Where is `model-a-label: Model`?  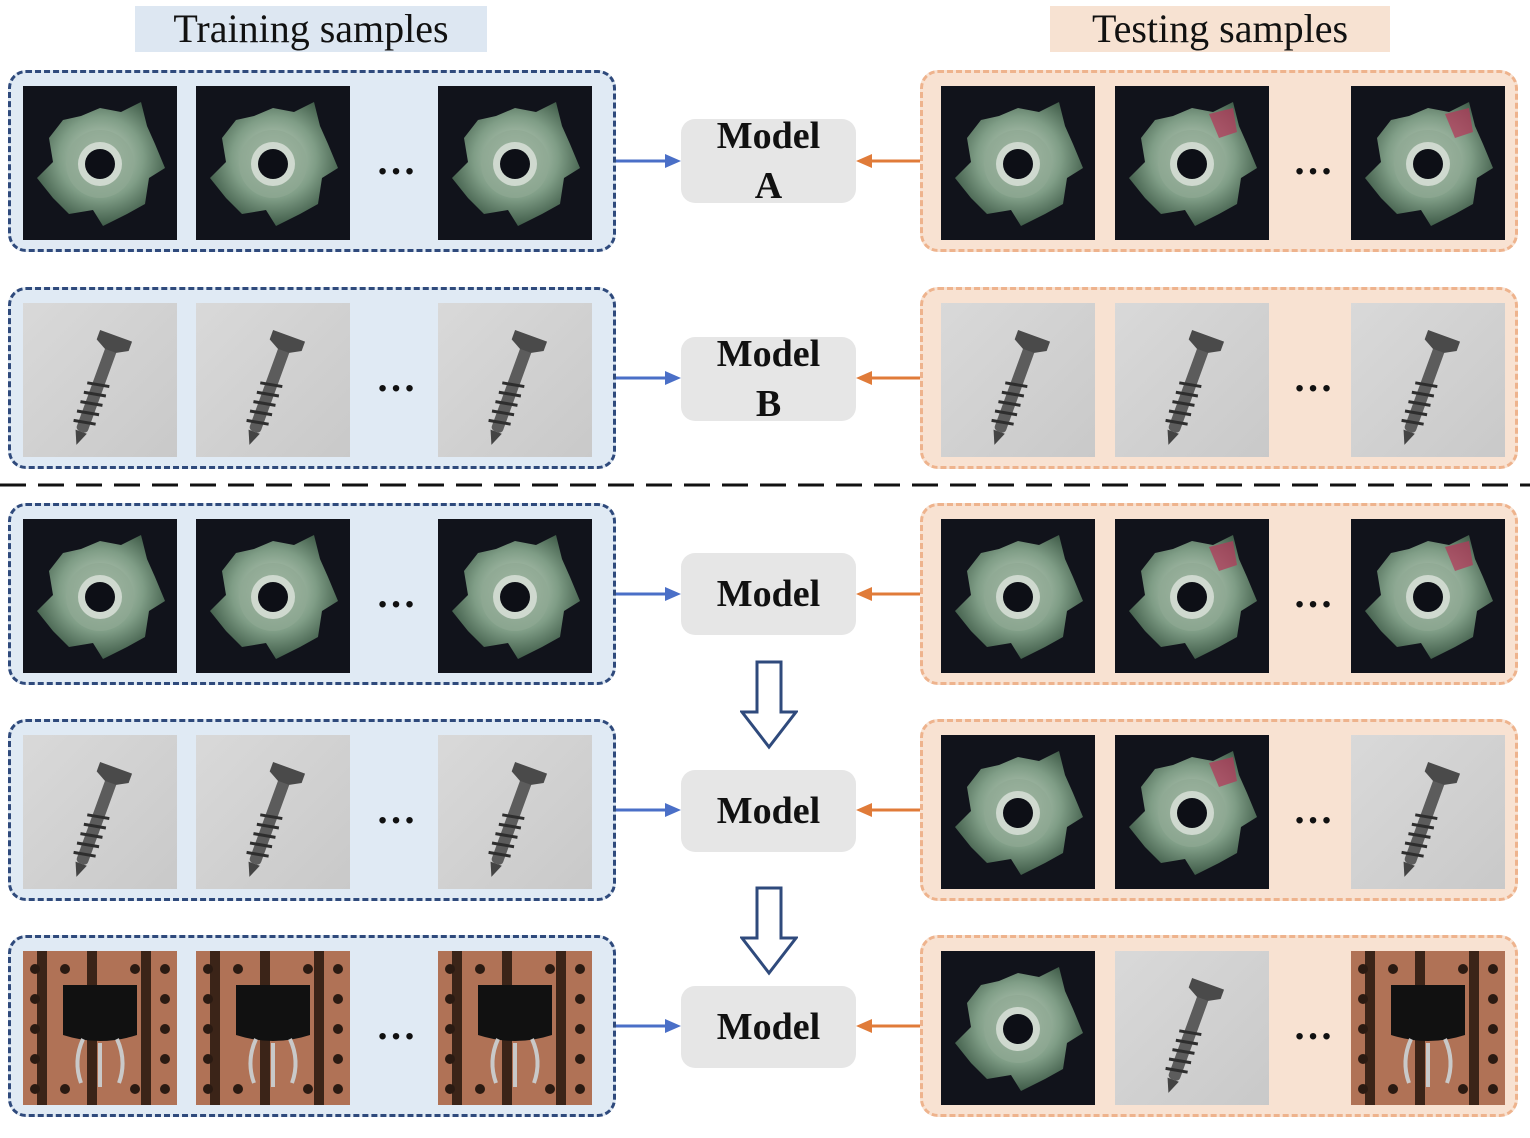
model-a-label: Model is located at coordinates (768, 136).